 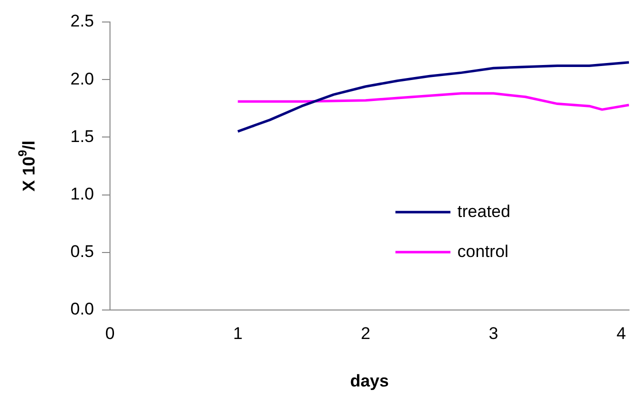 I want to click on y-tick-label: 1.5, so click(x=82, y=136).